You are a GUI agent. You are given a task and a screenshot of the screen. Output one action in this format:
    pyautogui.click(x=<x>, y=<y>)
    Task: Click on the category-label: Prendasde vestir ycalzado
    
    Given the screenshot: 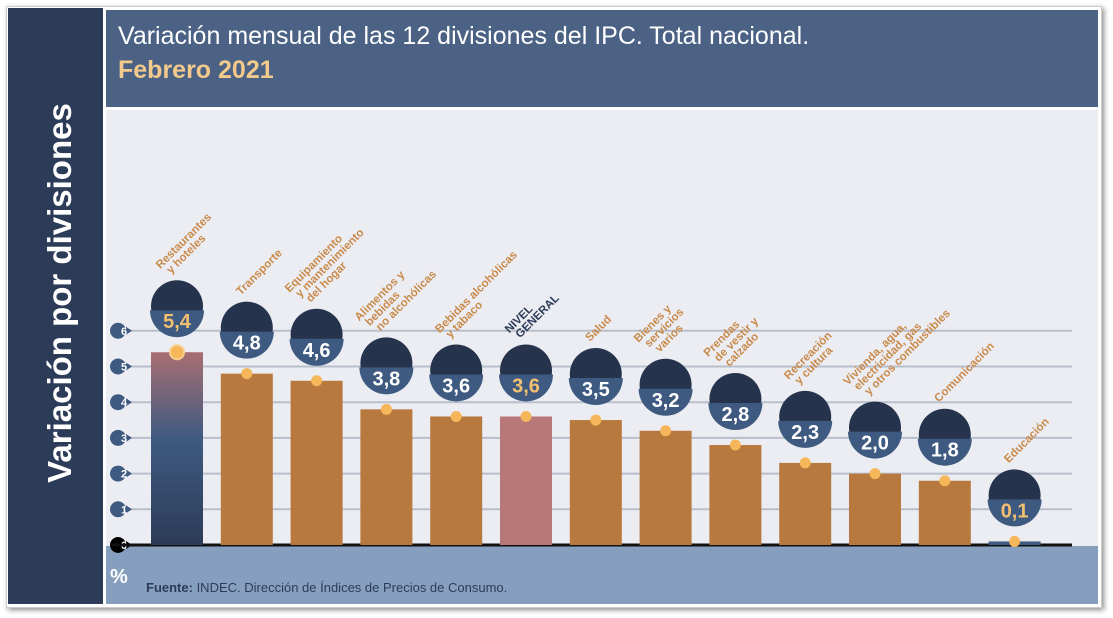 What is the action you would take?
    pyautogui.click(x=736, y=341)
    